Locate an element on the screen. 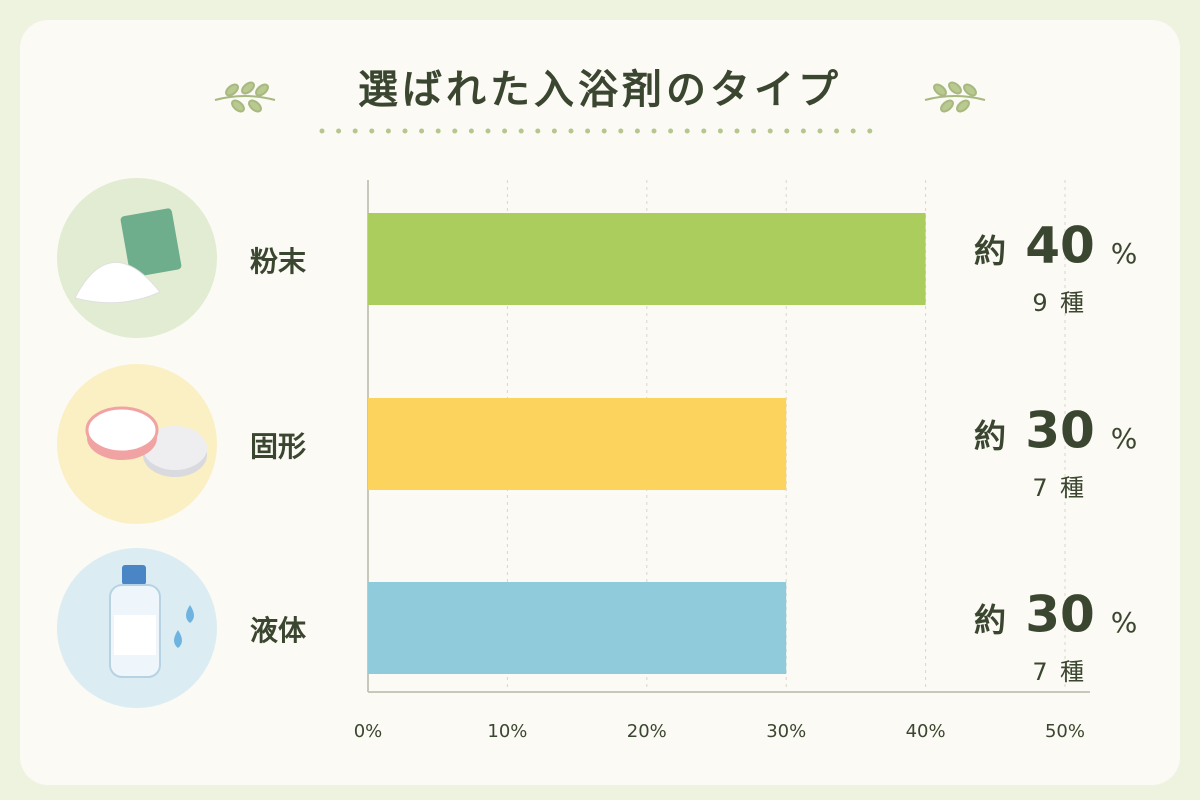 The height and width of the screenshot is (800, 1200). icon-powder is located at coordinates (137, 258).